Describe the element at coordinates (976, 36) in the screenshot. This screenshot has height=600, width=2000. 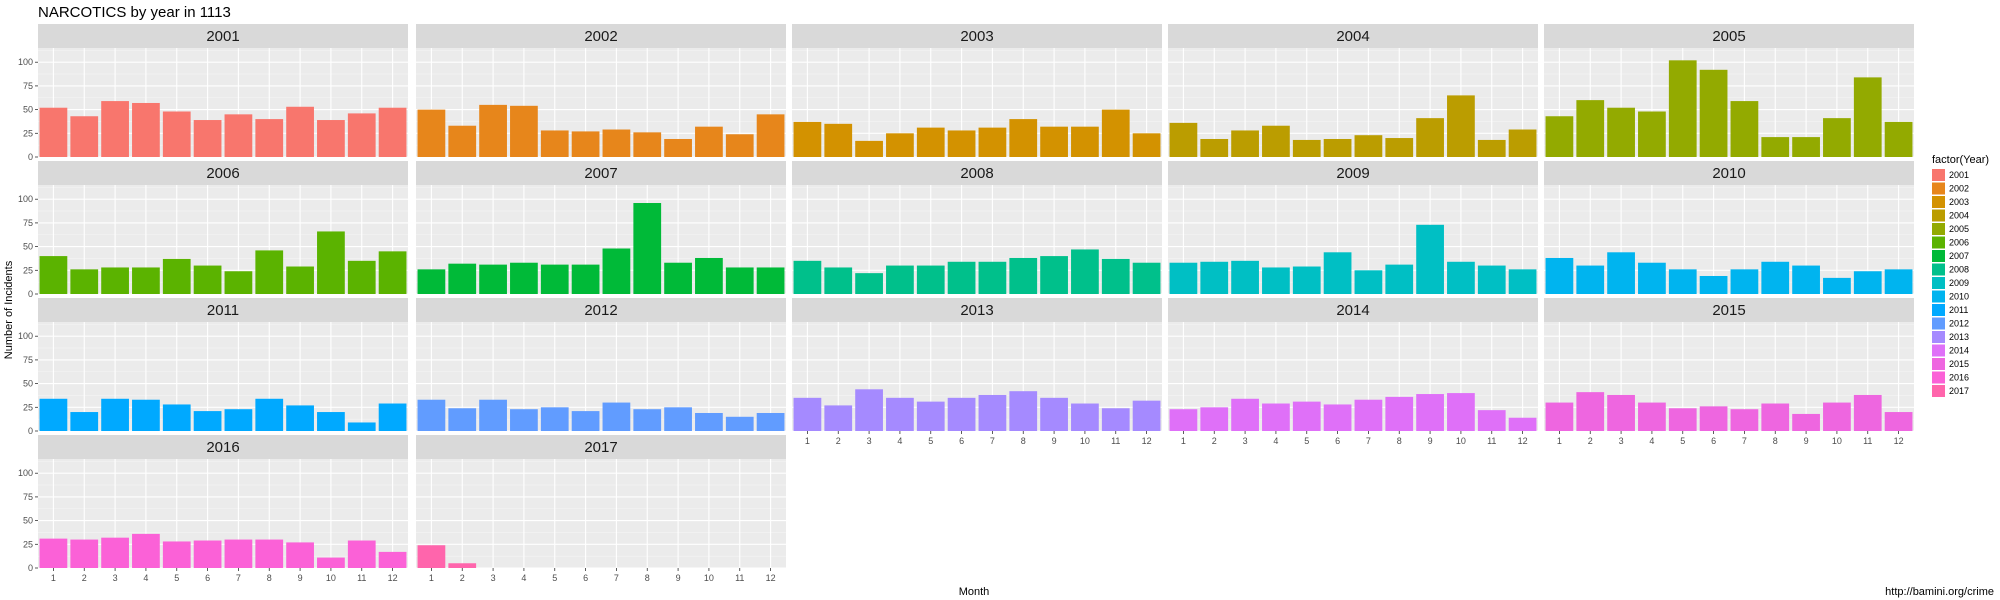
I see `facet-strip-label: 2003` at that location.